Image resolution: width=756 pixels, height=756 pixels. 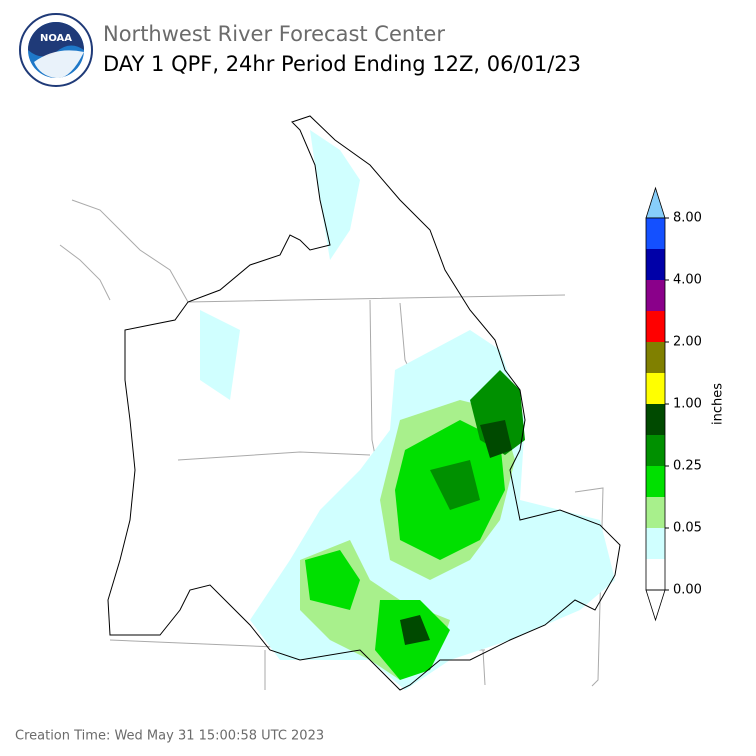 What do you see at coordinates (687, 466) in the screenshot?
I see `colorbar-tick-label: 0.25` at bounding box center [687, 466].